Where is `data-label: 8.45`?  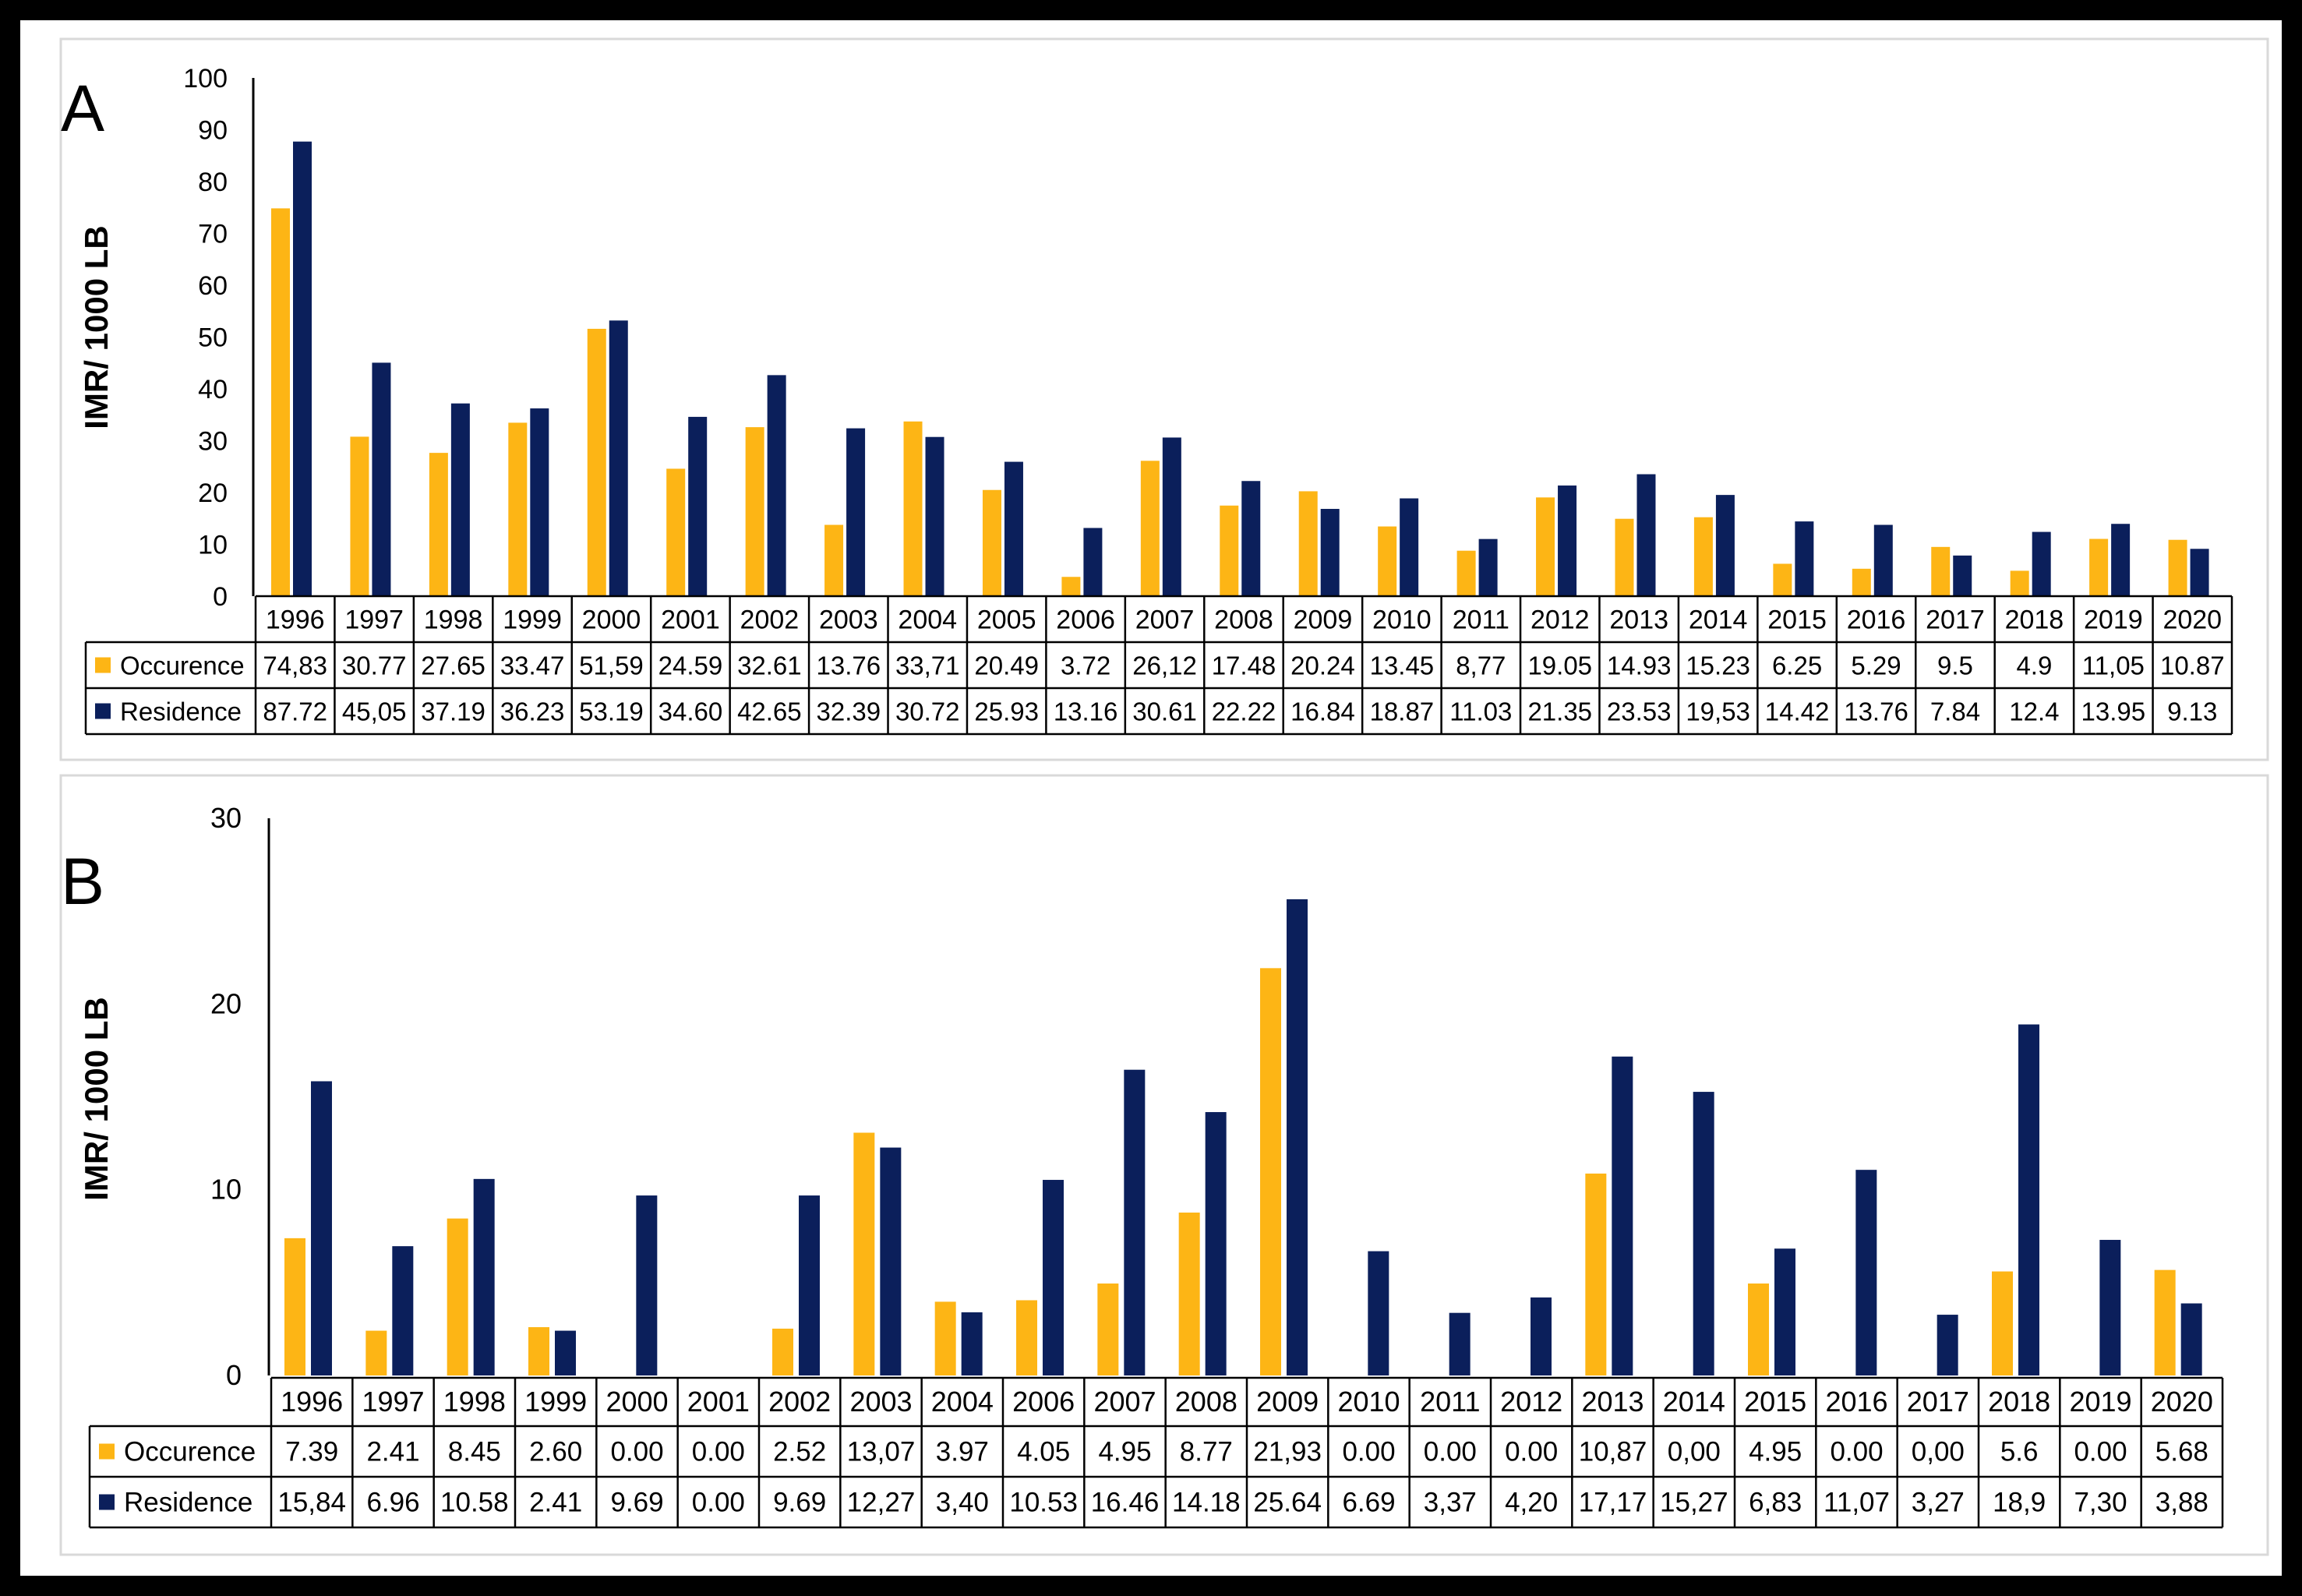 data-label: 8.45 is located at coordinates (475, 1452).